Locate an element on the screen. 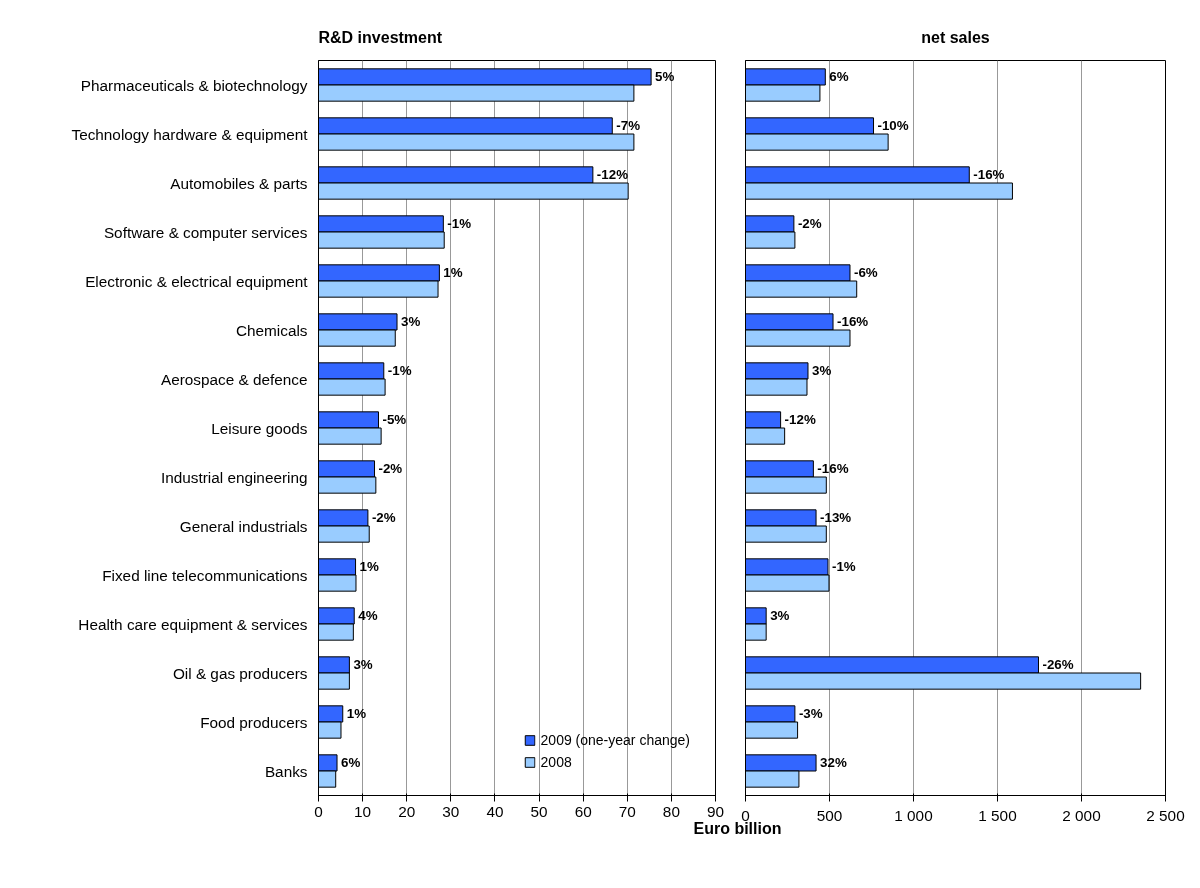 The height and width of the screenshot is (888, 1200). x-axis-title: Euro billion is located at coordinates (737, 829).